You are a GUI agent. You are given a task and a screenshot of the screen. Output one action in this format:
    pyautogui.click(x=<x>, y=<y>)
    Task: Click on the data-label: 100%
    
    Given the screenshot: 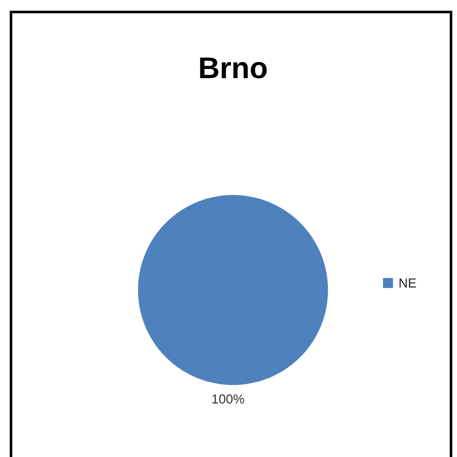 What is the action you would take?
    pyautogui.click(x=228, y=399)
    